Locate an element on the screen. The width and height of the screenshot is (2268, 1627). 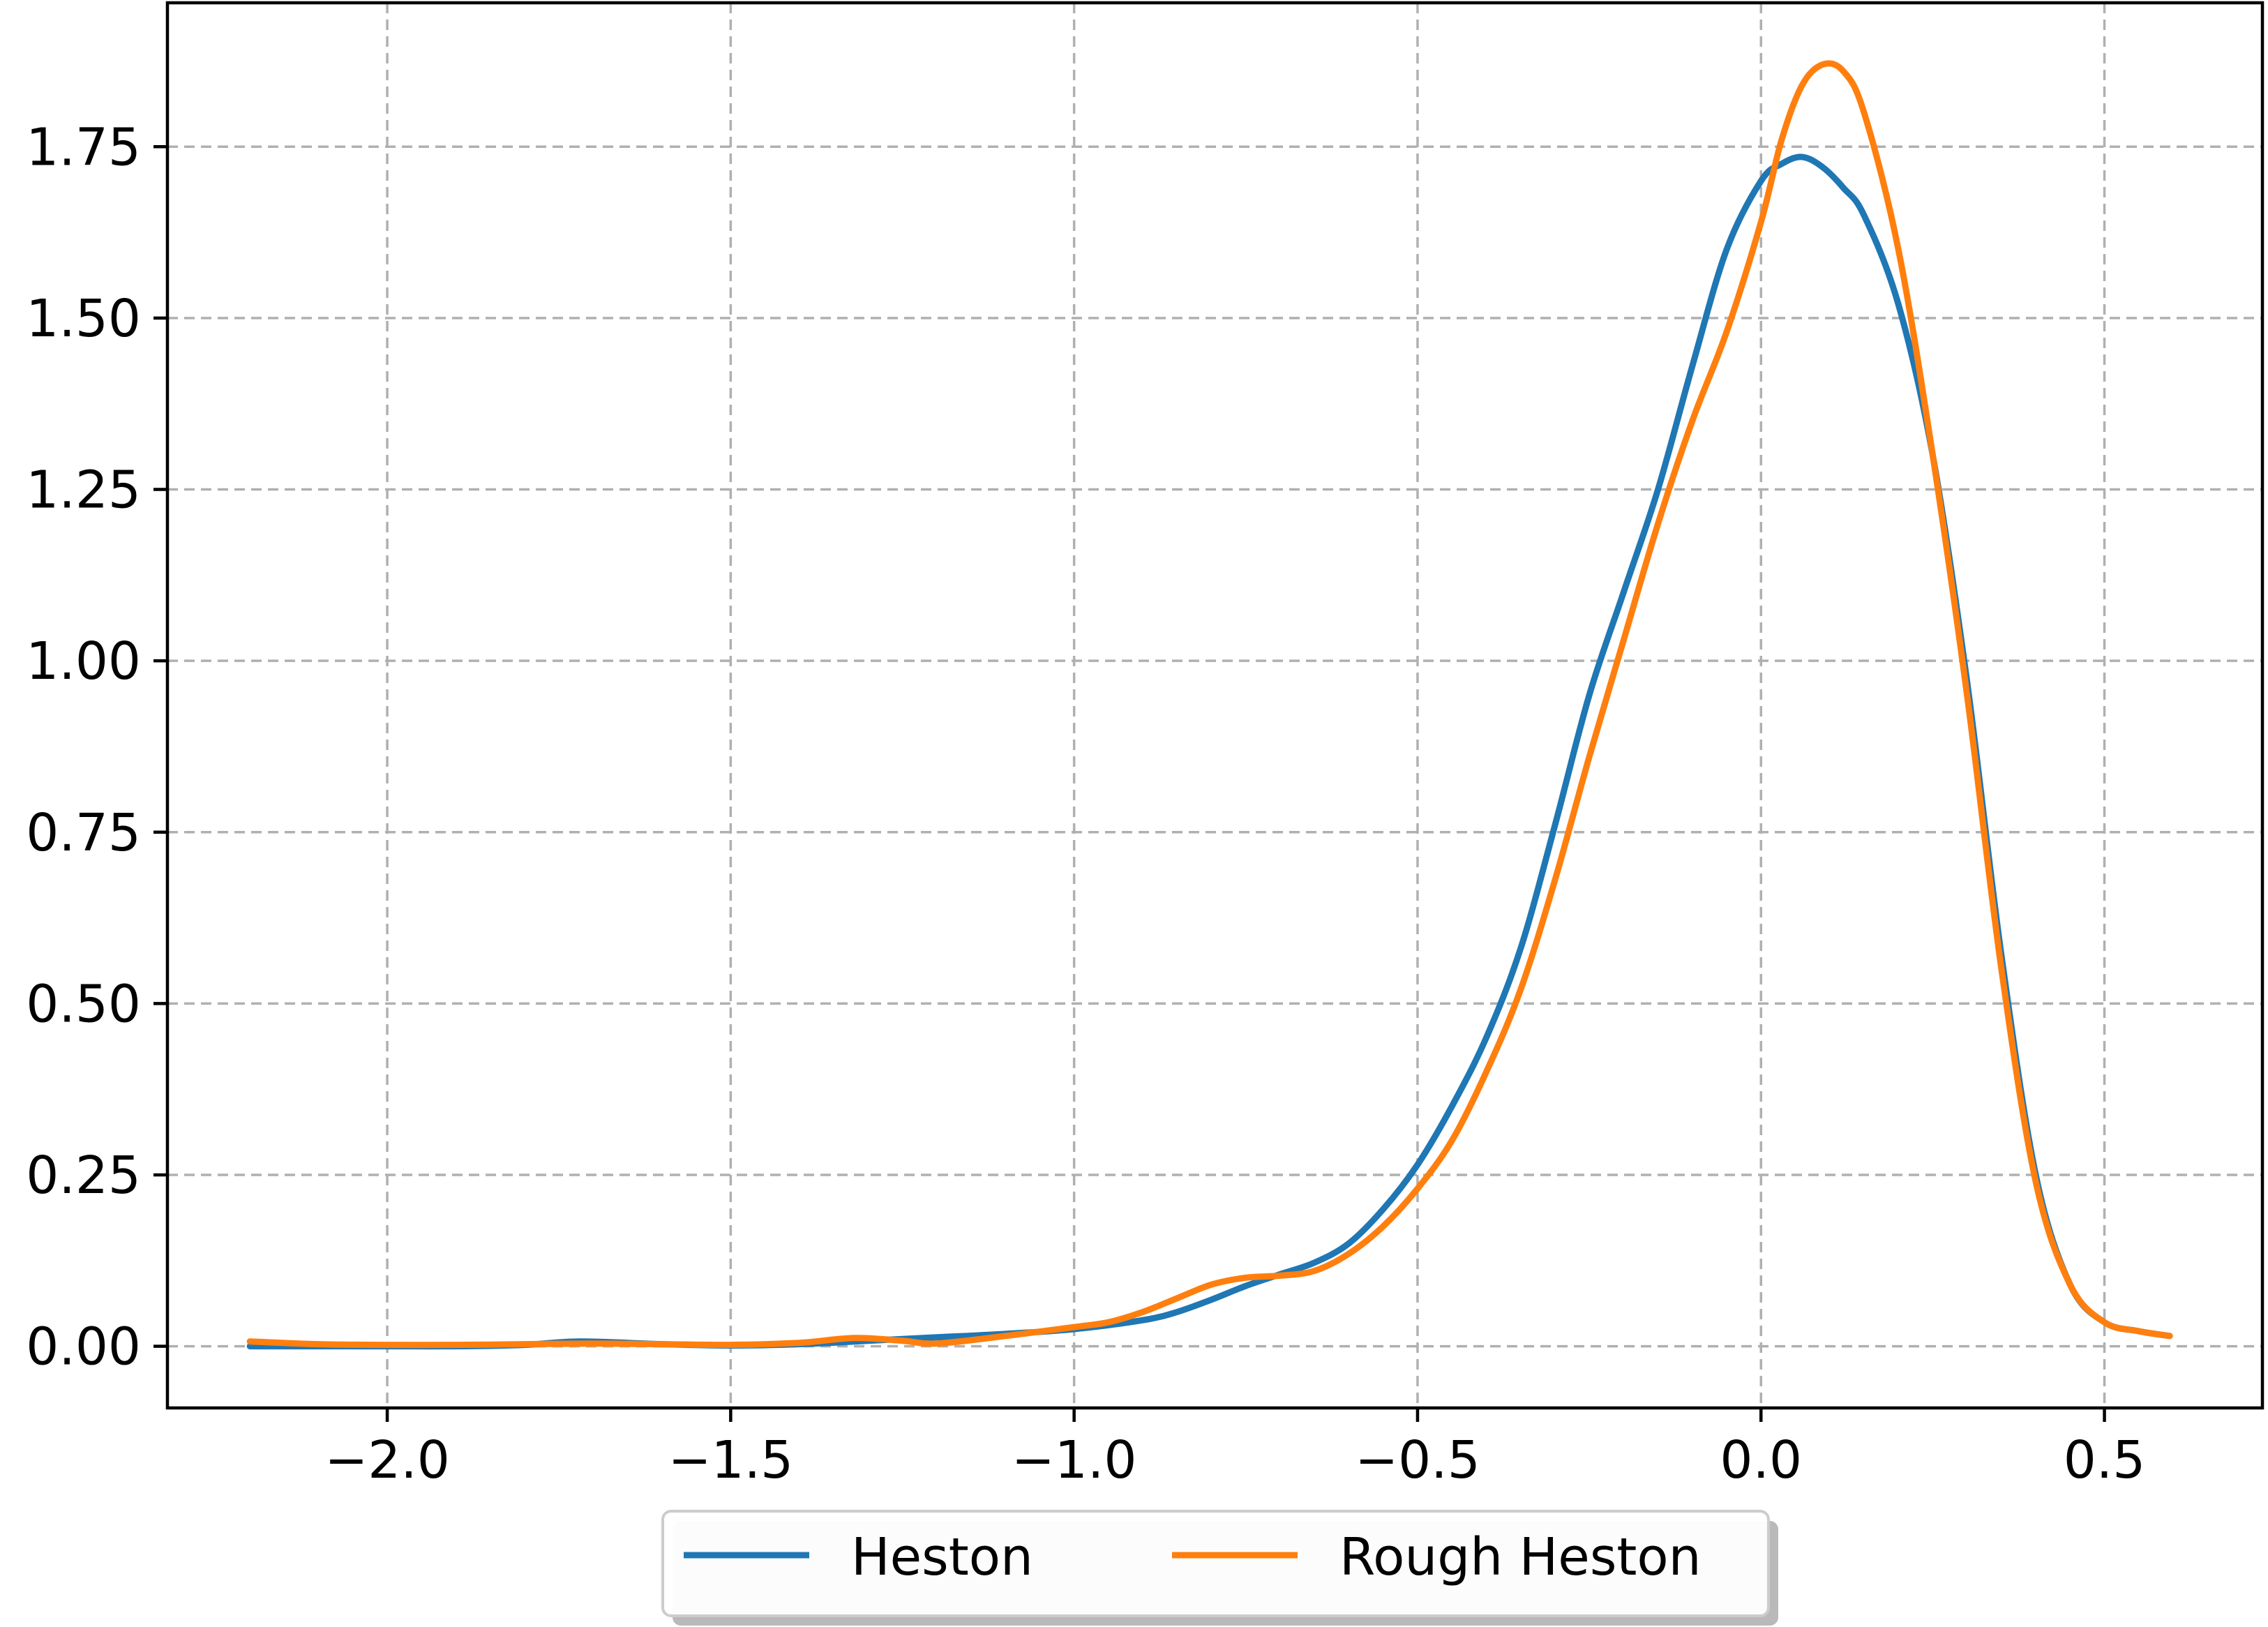
legend-box is located at coordinates (1215, 1564).